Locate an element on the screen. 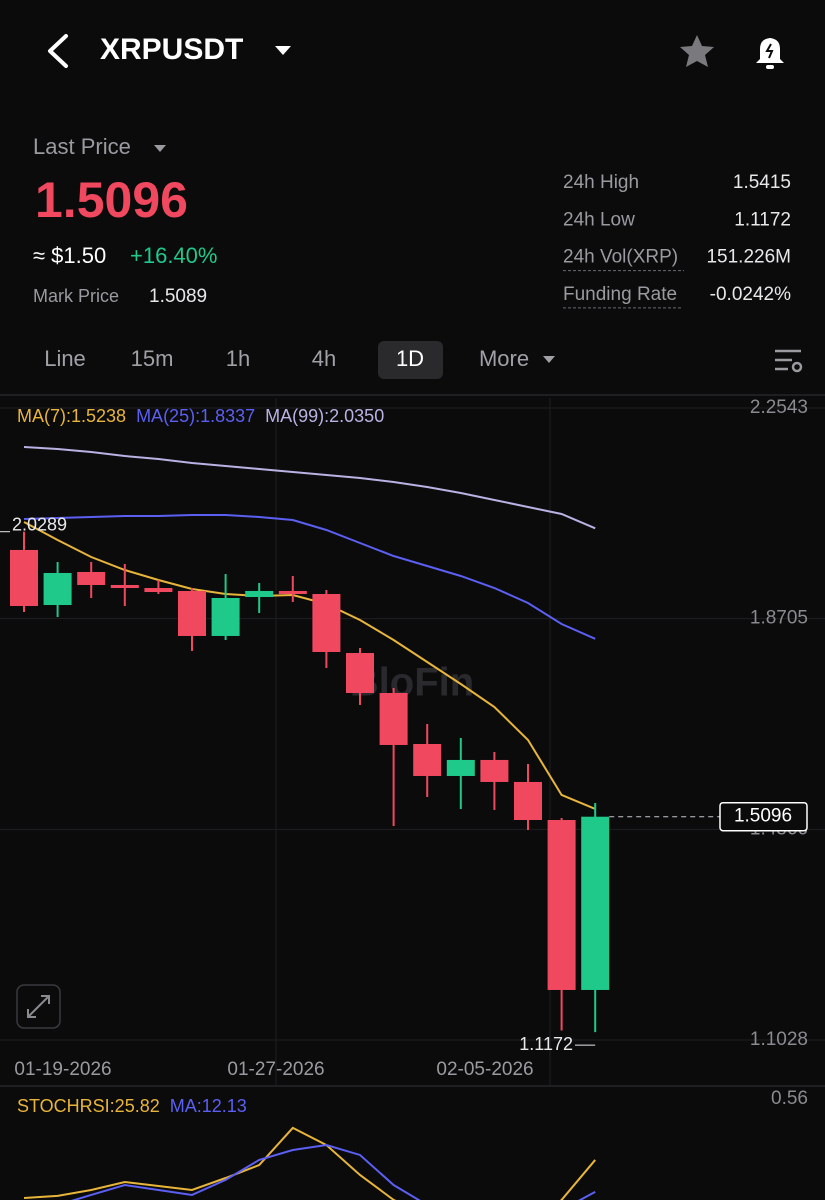  stat-value: 151.226M is located at coordinates (748, 257).